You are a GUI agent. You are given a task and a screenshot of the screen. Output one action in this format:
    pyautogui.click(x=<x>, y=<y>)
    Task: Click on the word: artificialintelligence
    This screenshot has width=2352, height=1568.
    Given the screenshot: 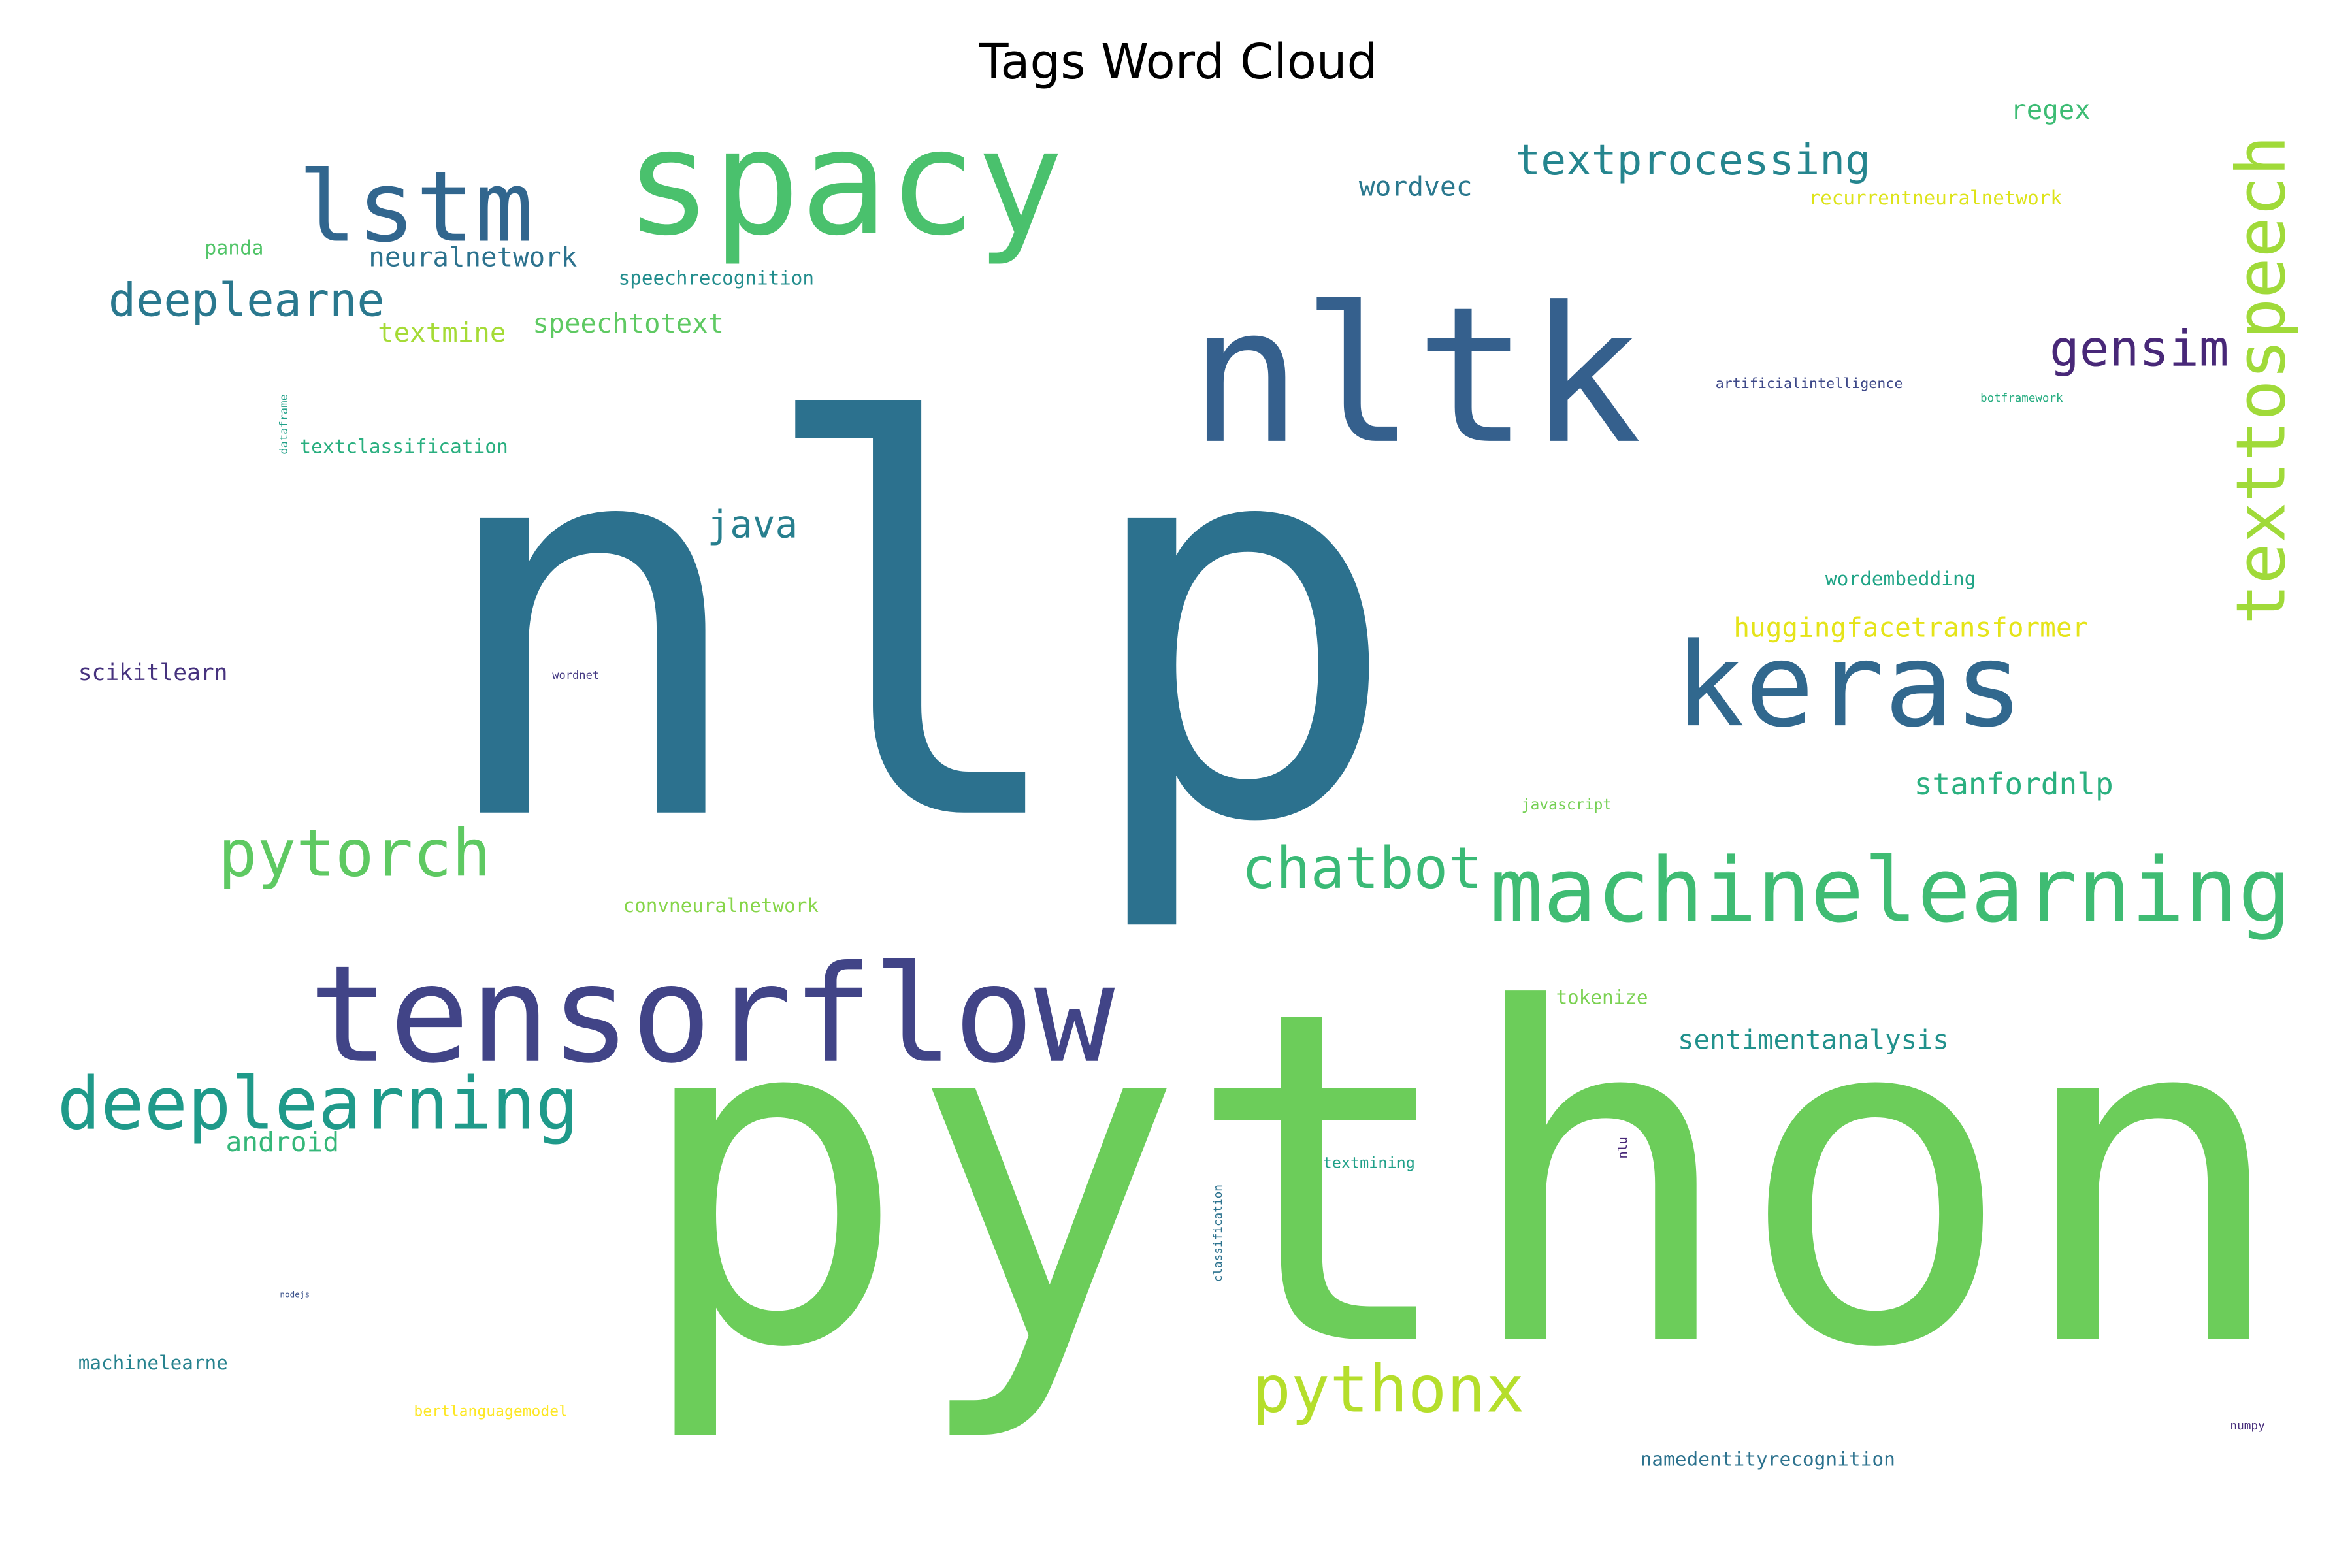 What is the action you would take?
    pyautogui.click(x=1809, y=384)
    